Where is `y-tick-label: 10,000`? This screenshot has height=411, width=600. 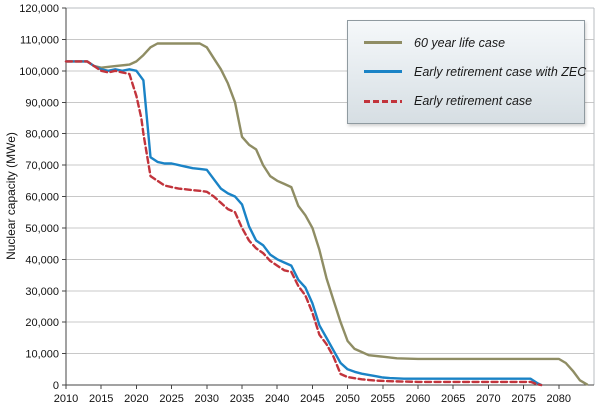
y-tick-label: 10,000 is located at coordinates (42, 355).